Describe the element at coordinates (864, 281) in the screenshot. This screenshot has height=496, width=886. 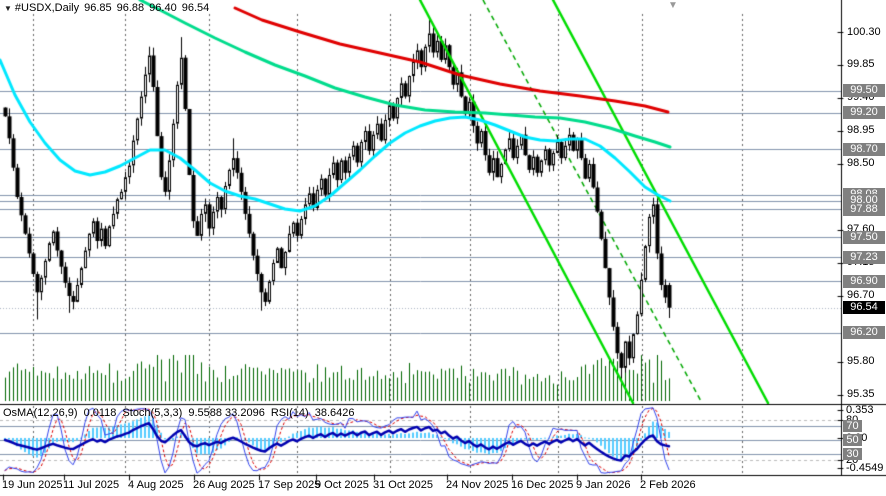
I see `price-level-box: 96.90` at that location.